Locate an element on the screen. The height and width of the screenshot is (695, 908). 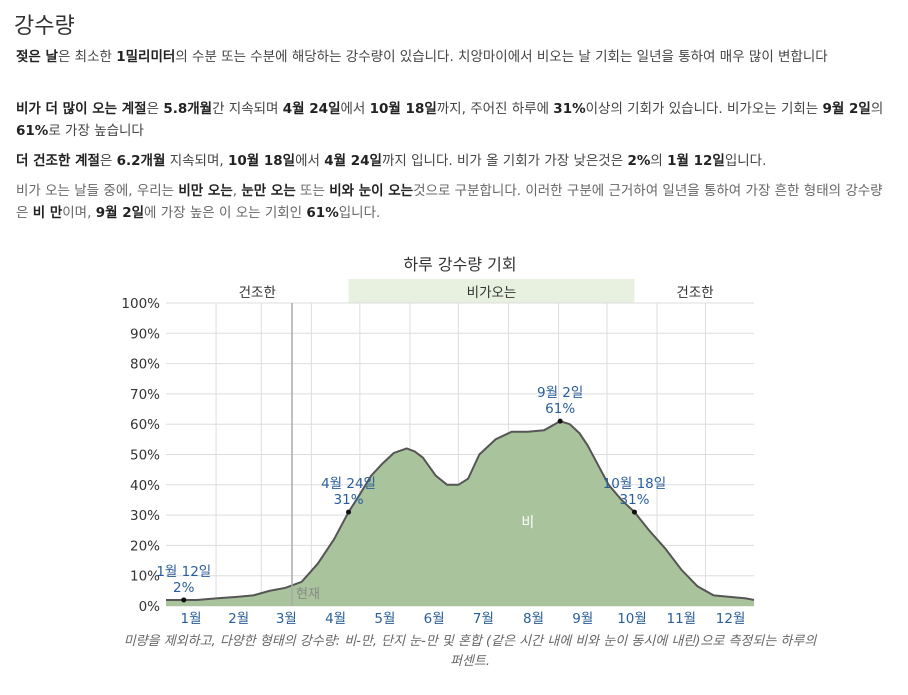
month-tick-label: 11월 is located at coordinates (682, 619).